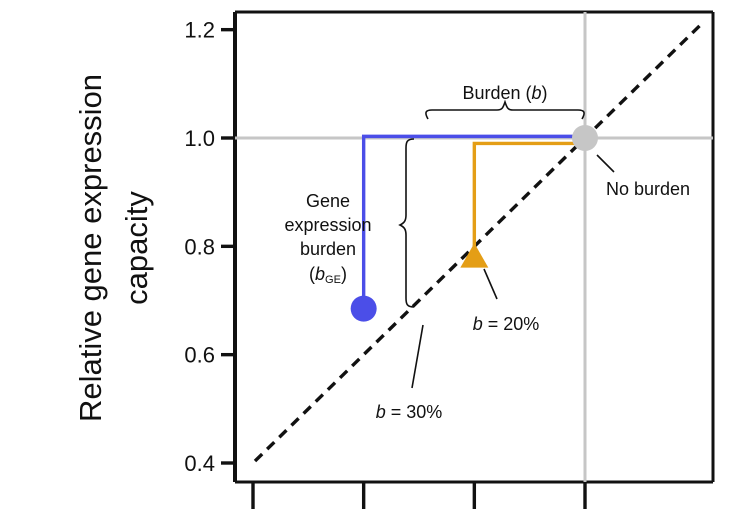  Describe the element at coordinates (506, 324) in the screenshot. I see `b20-label: b = 20%` at that location.